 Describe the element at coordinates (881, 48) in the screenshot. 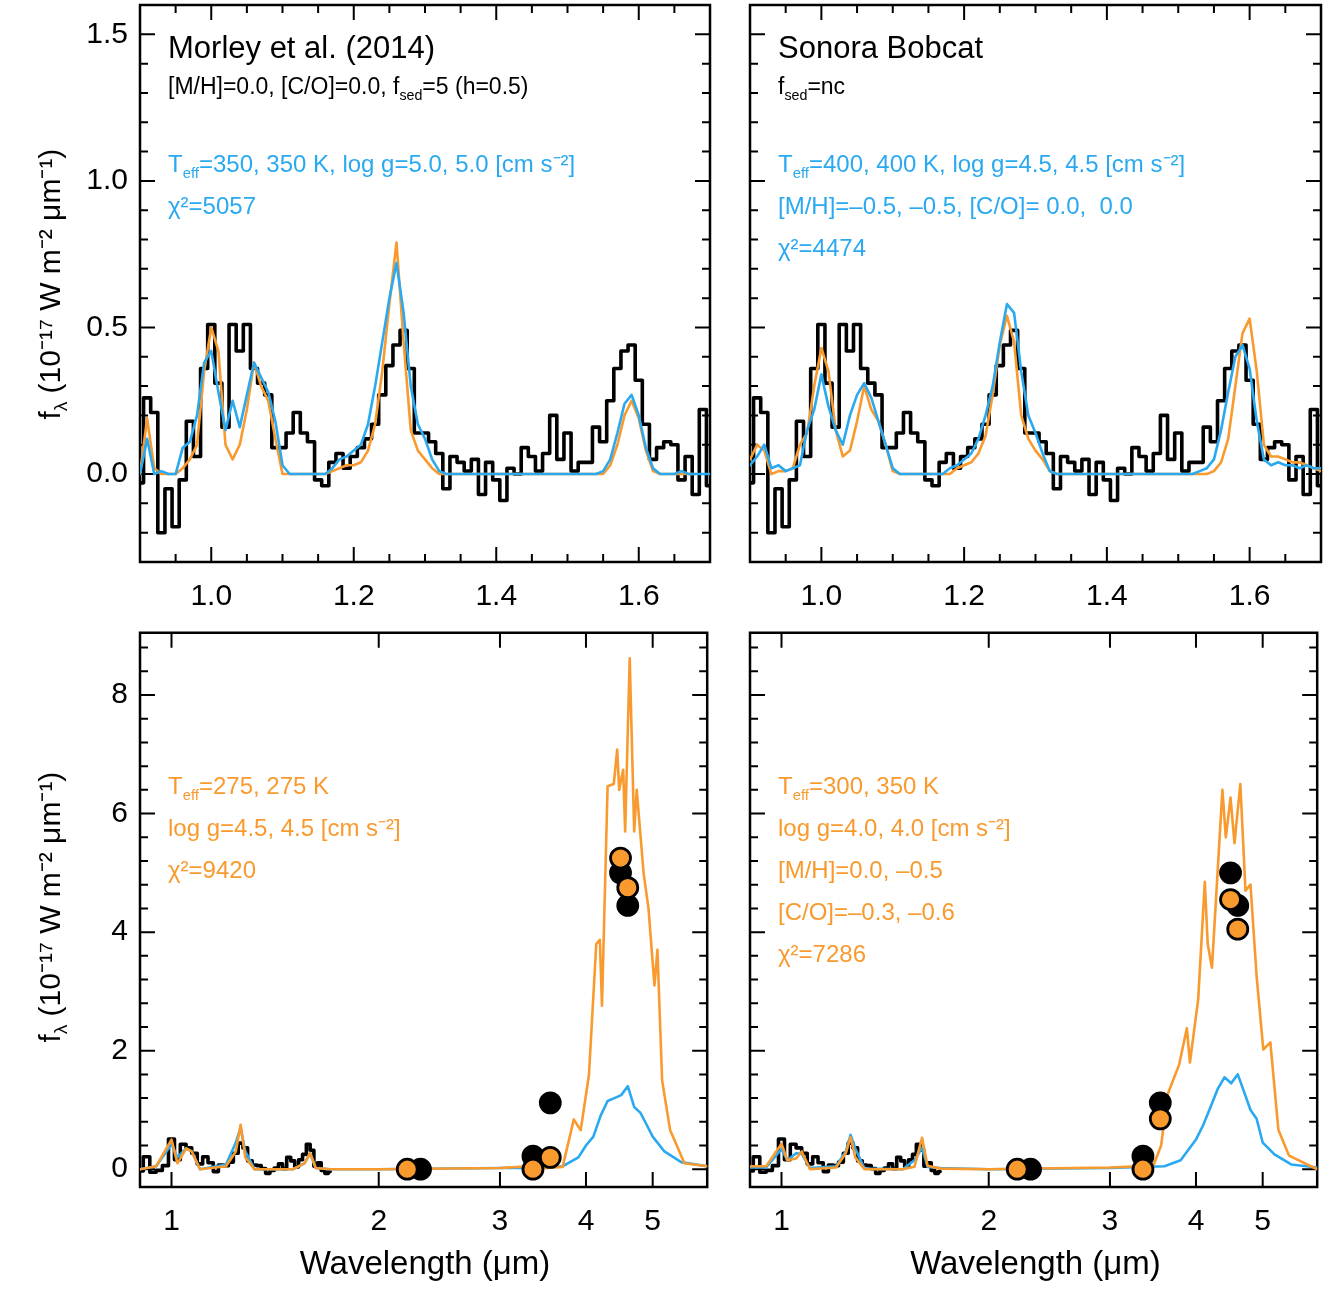

I see `text: Sonora Bobcat` at that location.